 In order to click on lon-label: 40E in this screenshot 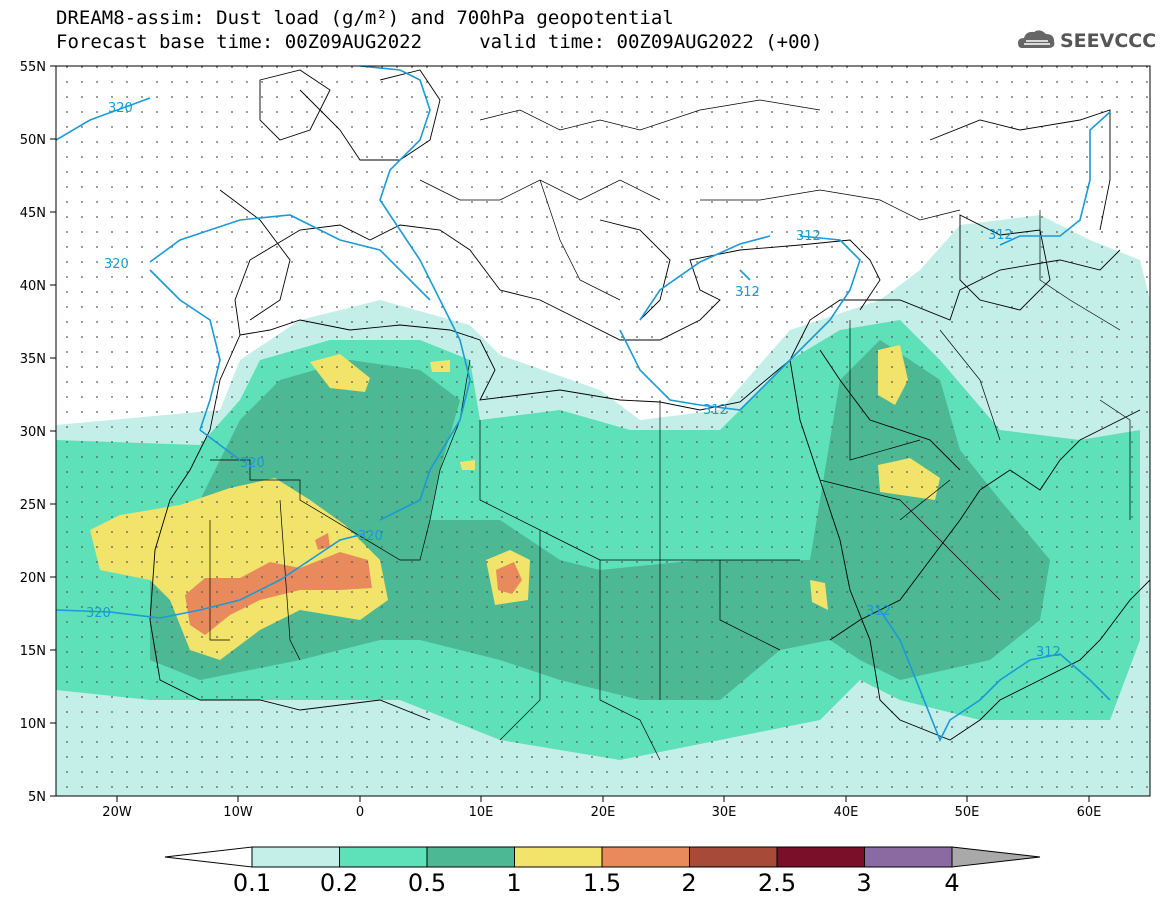, I will do `click(846, 812)`.